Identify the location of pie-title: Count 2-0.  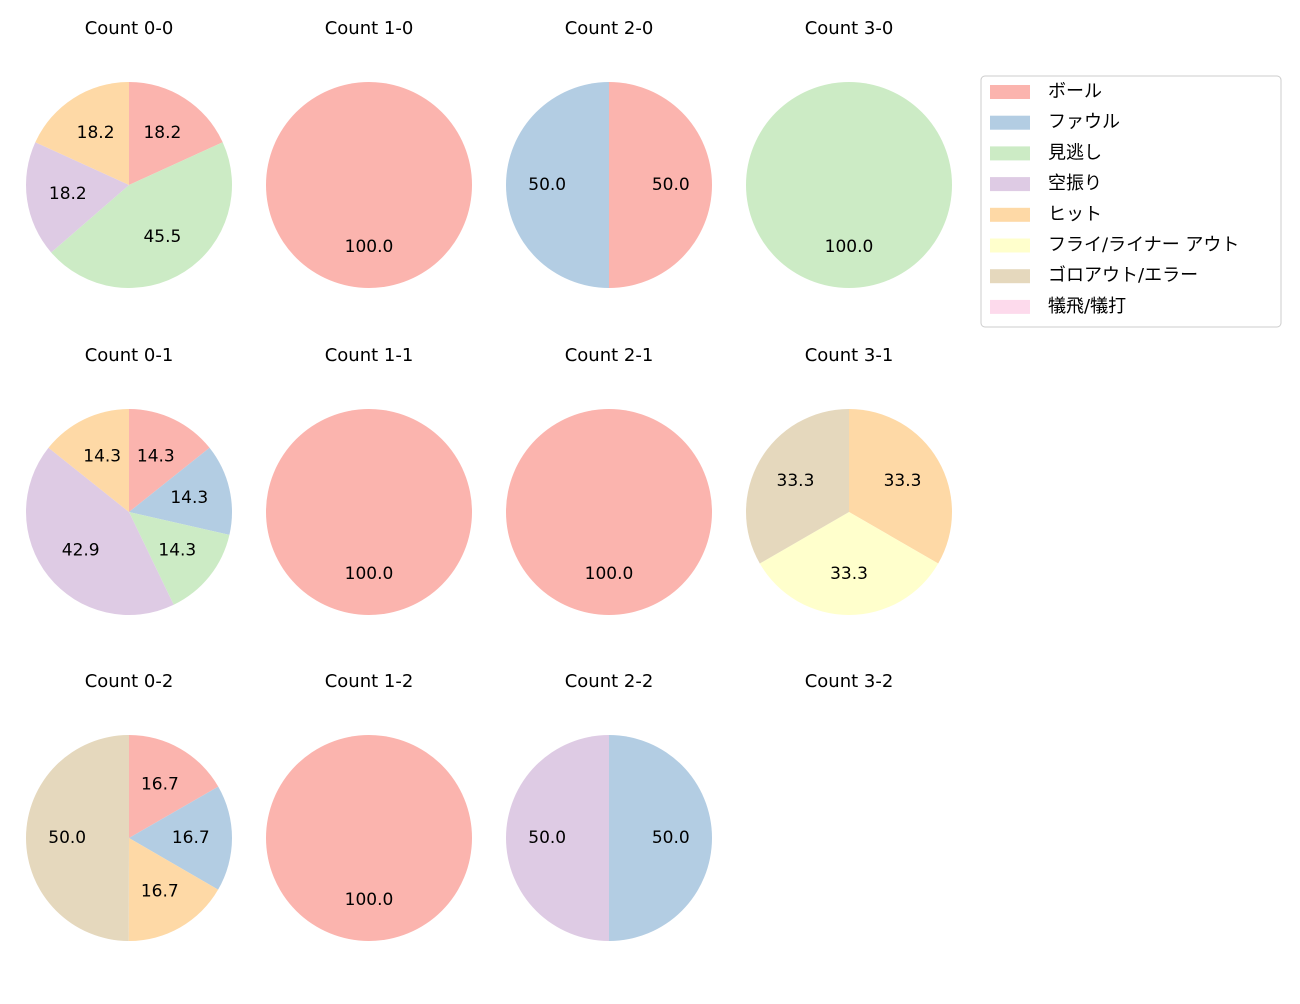
(609, 28).